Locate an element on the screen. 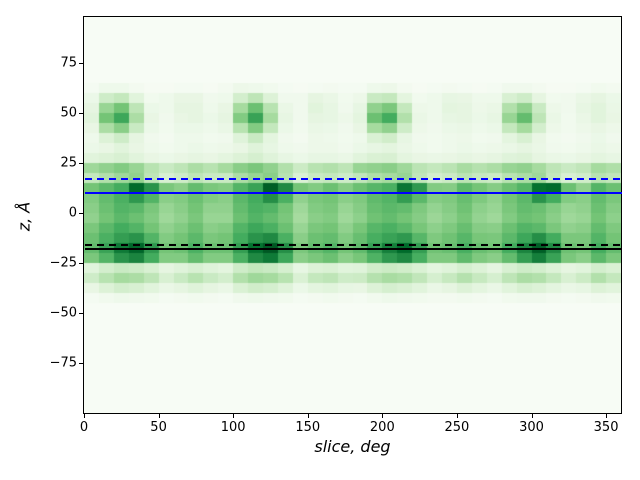 Image resolution: width=640 pixels, height=480 pixels. x-tick-label: 150 is located at coordinates (308, 427).